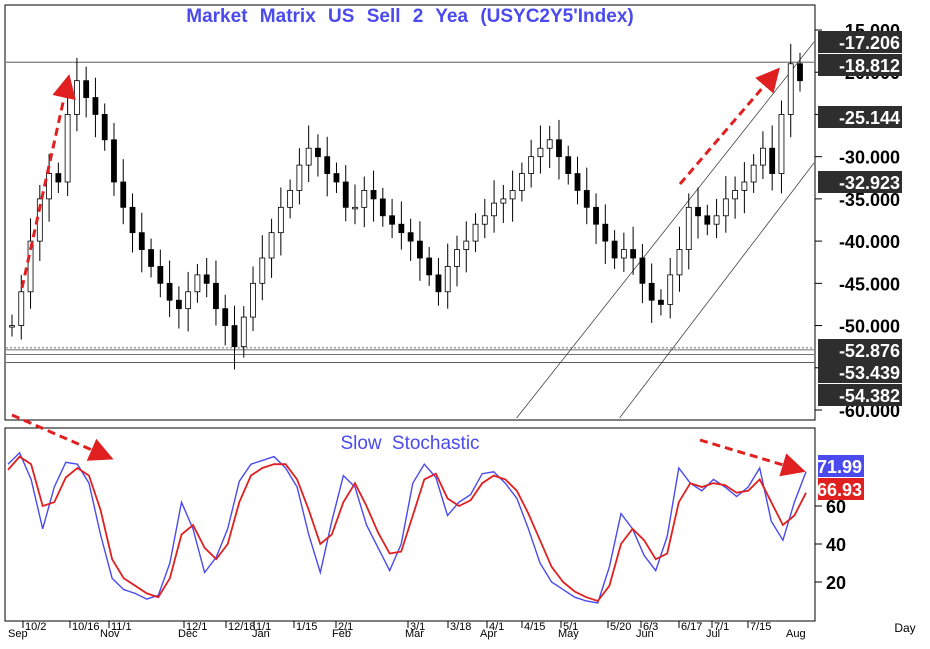 The width and height of the screenshot is (930, 649). Describe the element at coordinates (568, 634) in the screenshot. I see `x-month-label: May` at that location.